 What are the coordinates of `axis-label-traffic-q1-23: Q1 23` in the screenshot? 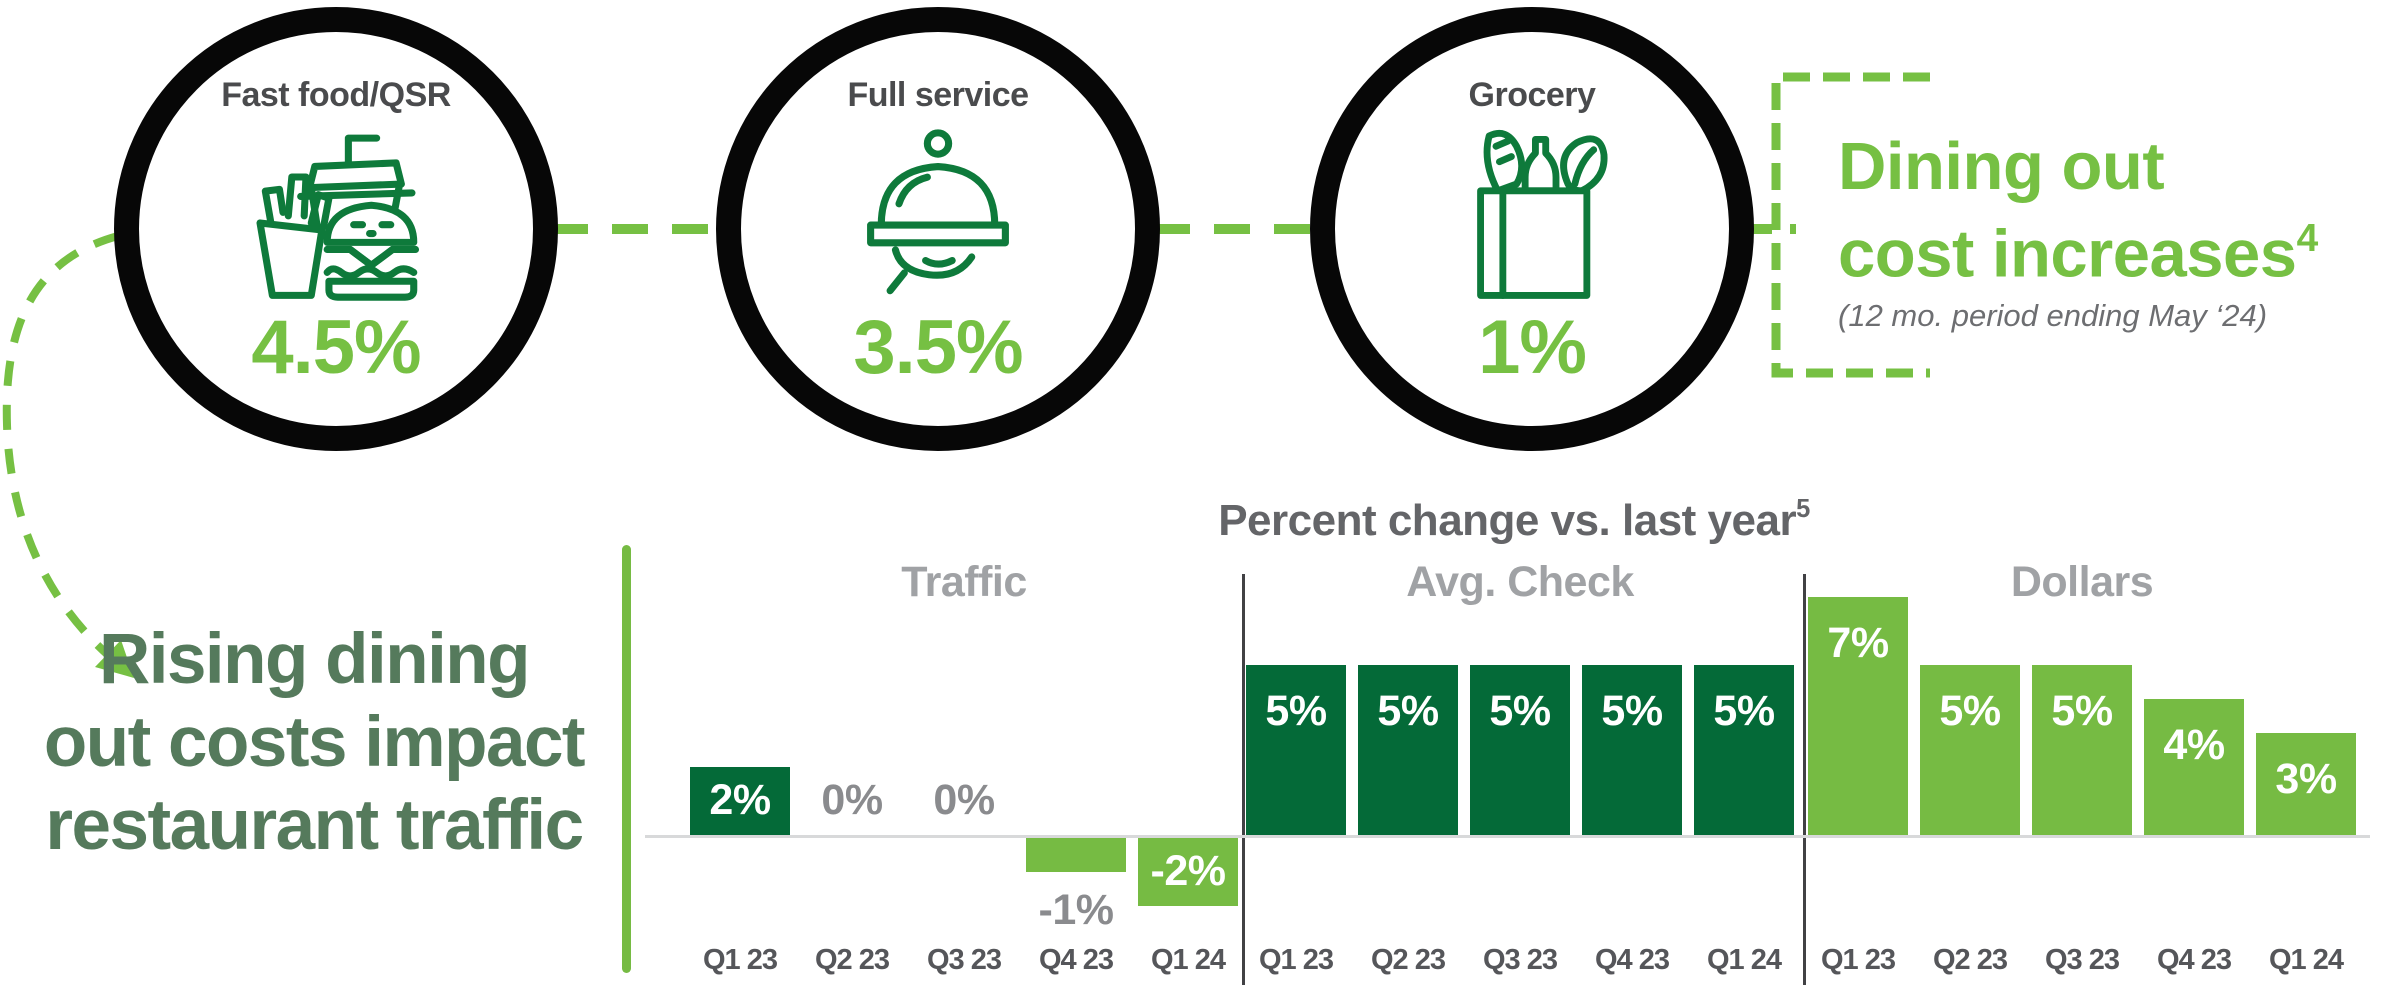 It's located at (740, 960).